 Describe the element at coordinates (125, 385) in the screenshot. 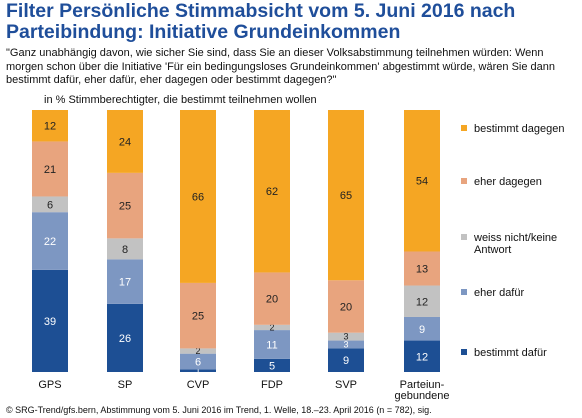

I see `category-label: SP` at that location.